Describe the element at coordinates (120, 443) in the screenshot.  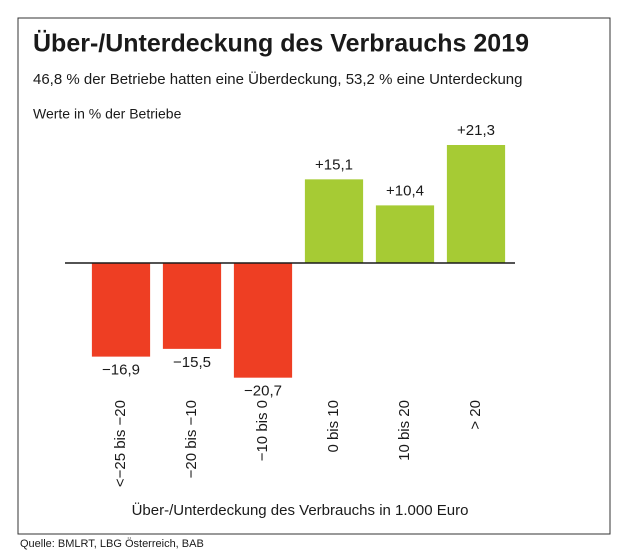
I see `x-tick-label: <−25 bis −20` at that location.